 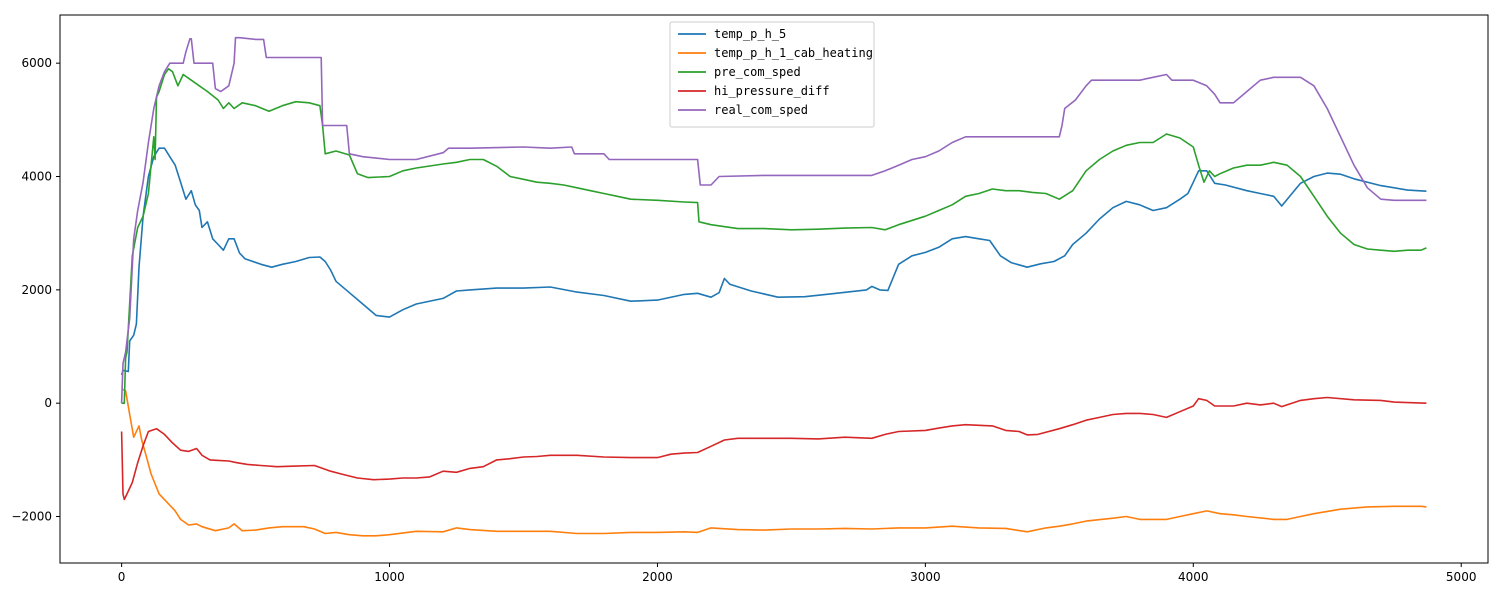 What do you see at coordinates (36, 63) in the screenshot?
I see `y-tick-label: 6000` at bounding box center [36, 63].